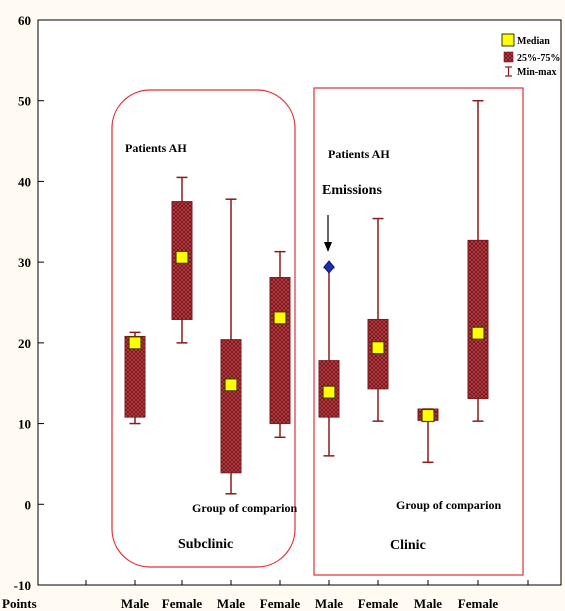  I want to click on legend-minmax-label: Min-max, so click(536, 72).